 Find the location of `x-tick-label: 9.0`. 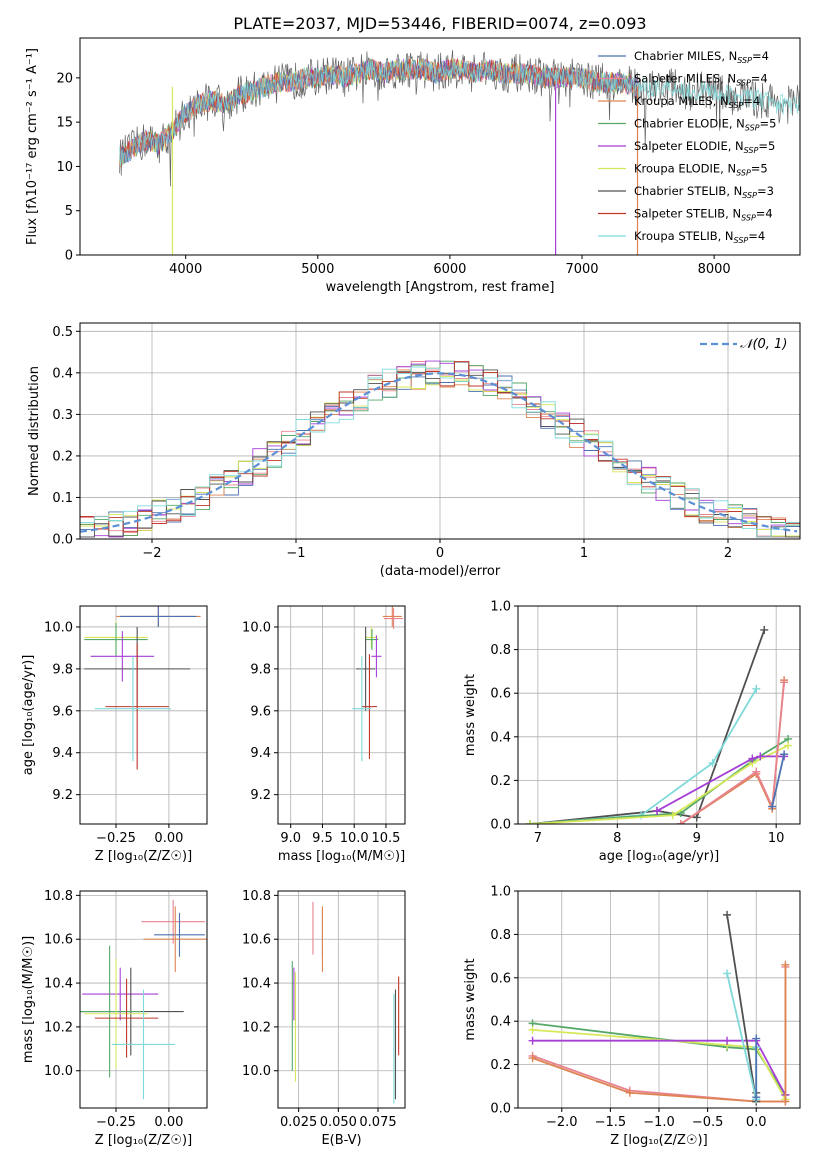

x-tick-label: 9.0 is located at coordinates (290, 838).